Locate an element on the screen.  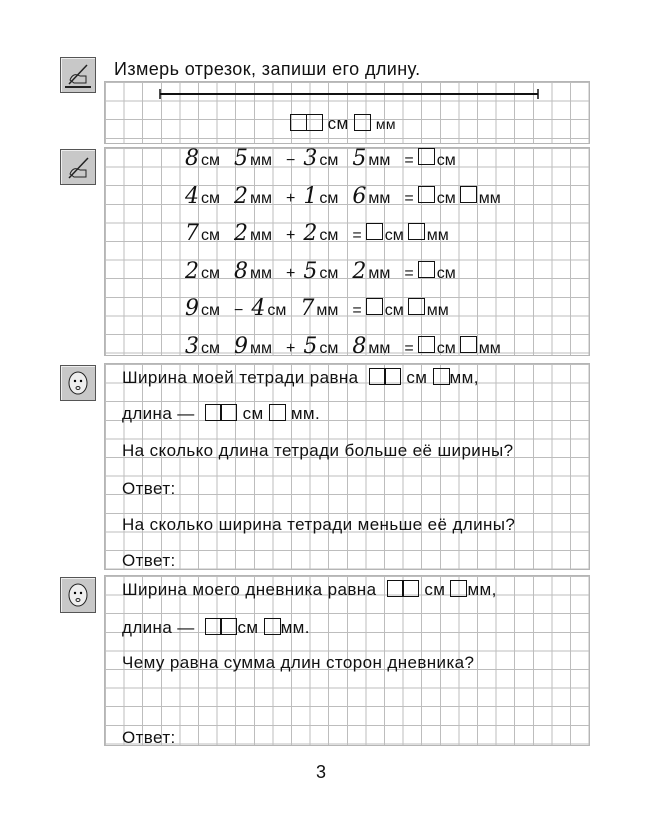
pencil-ruler-icon is located at coordinates (78, 75).